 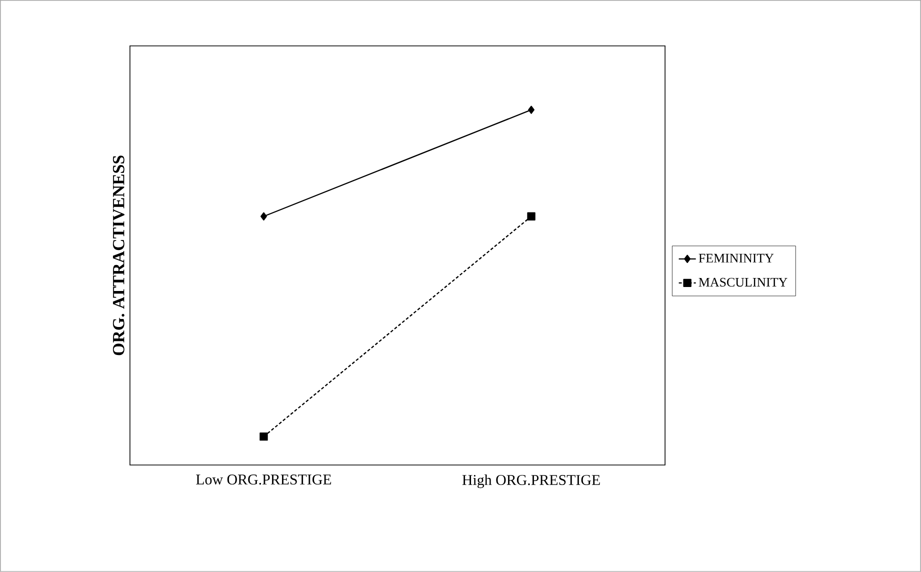 I want to click on x-tick-label: Low ORG.PRESTIGE, so click(x=264, y=479).